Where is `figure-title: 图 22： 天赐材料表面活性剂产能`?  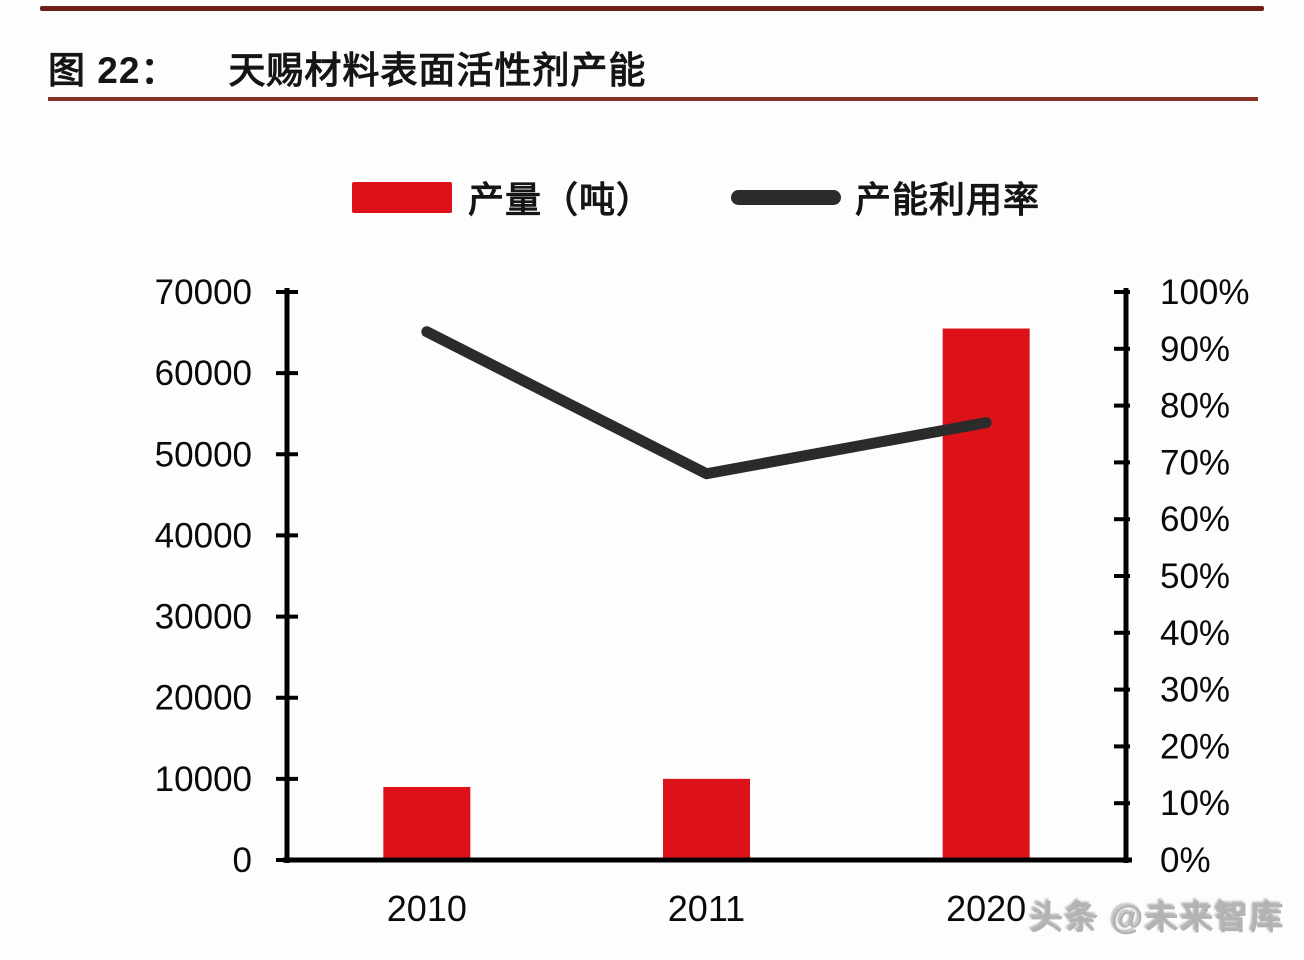 figure-title: 图 22： 天赐材料表面活性剂产能 is located at coordinates (347, 67).